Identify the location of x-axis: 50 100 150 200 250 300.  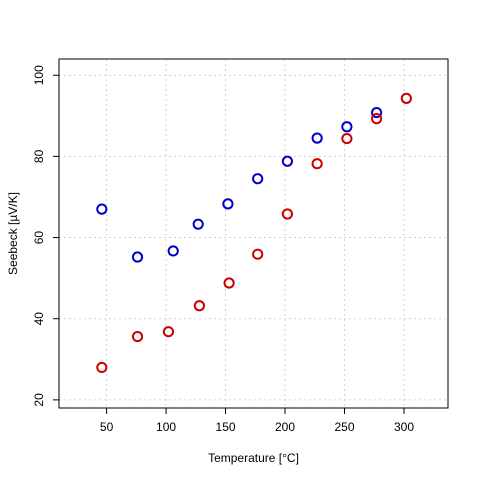
(257, 421).